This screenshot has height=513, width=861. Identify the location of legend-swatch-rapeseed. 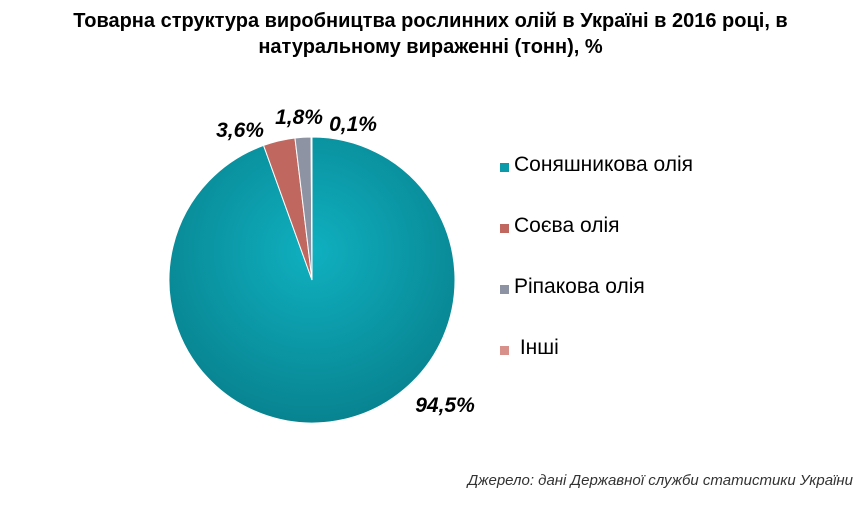
(504, 289).